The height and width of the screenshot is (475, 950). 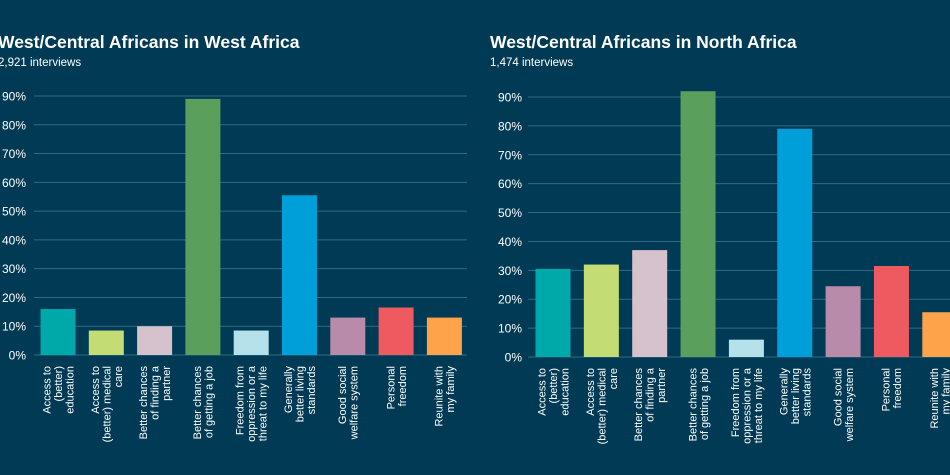 What do you see at coordinates (643, 42) in the screenshot?
I see `chart-title: West/Central Africans in North Africa` at bounding box center [643, 42].